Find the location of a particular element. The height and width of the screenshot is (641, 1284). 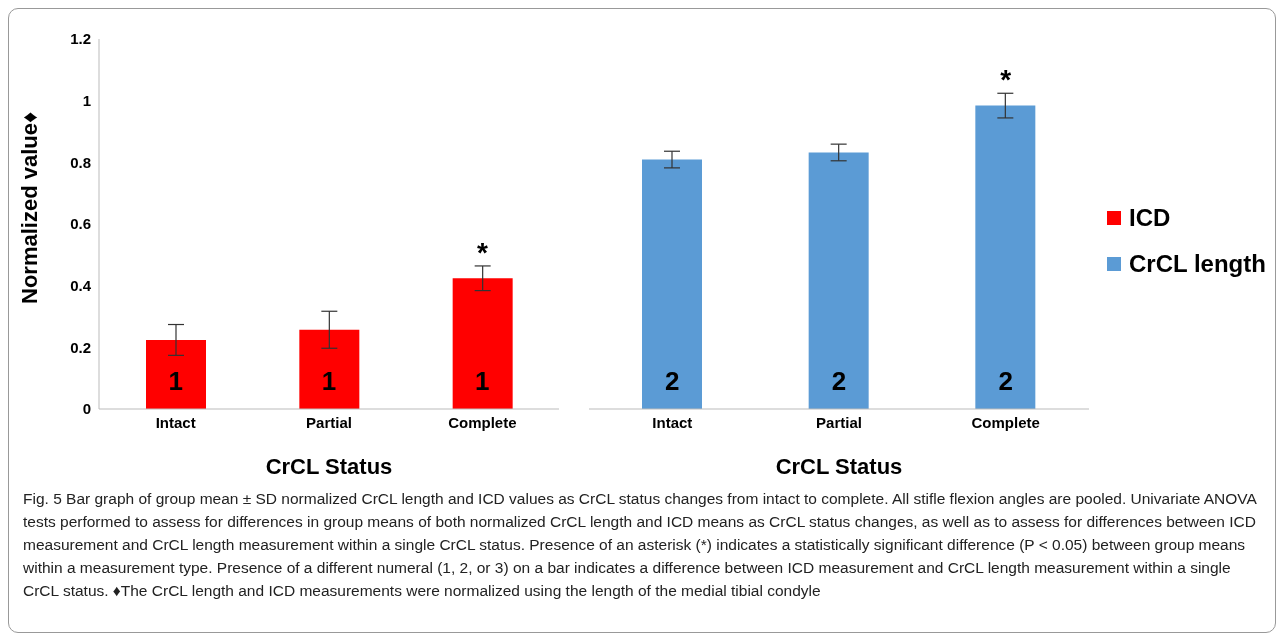

legend-label: ICD is located at coordinates (1150, 218).